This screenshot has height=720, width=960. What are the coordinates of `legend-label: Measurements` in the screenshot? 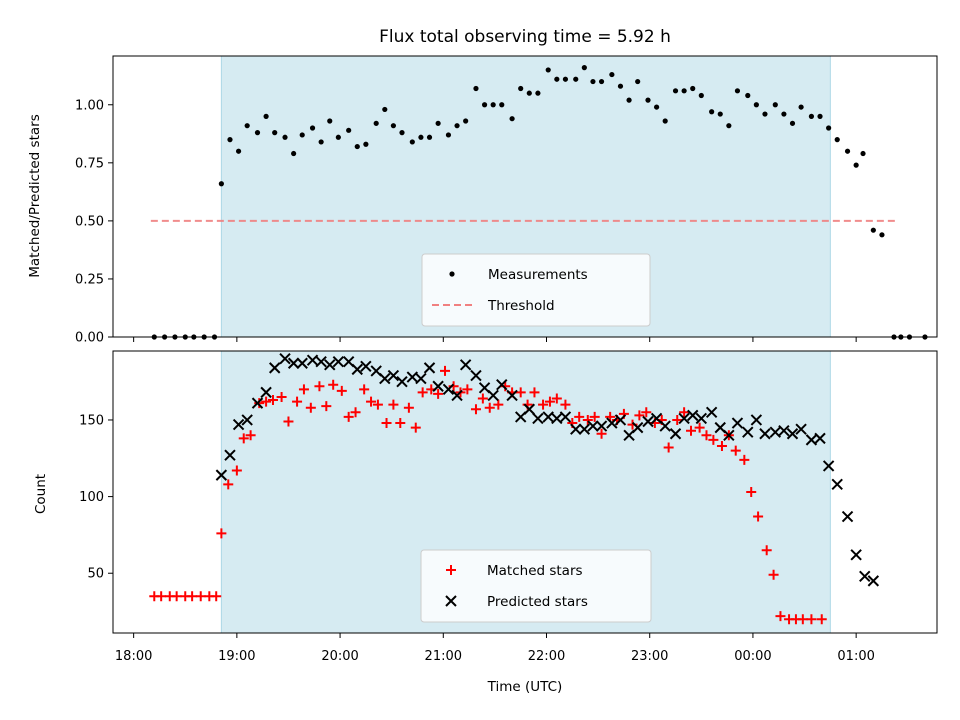 It's located at (538, 275).